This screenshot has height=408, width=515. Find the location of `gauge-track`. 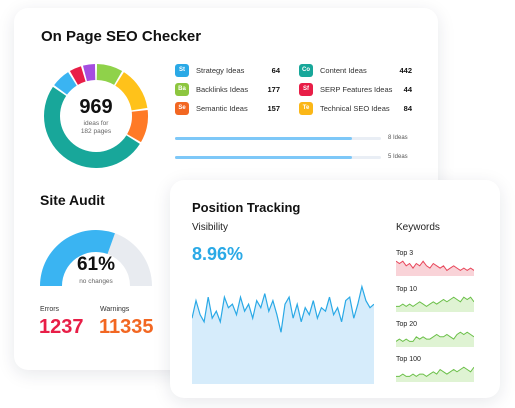

gauge-track is located at coordinates (129, 259).